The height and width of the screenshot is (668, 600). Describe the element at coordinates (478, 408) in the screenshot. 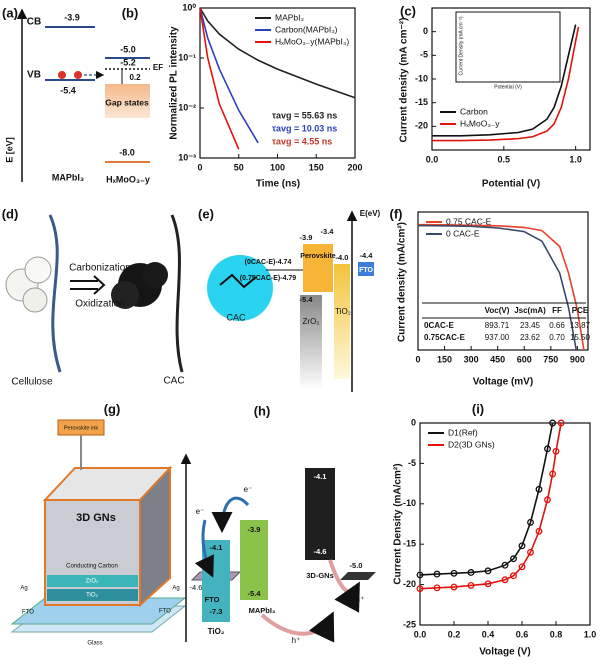

I see `panel-label: (i)` at that location.